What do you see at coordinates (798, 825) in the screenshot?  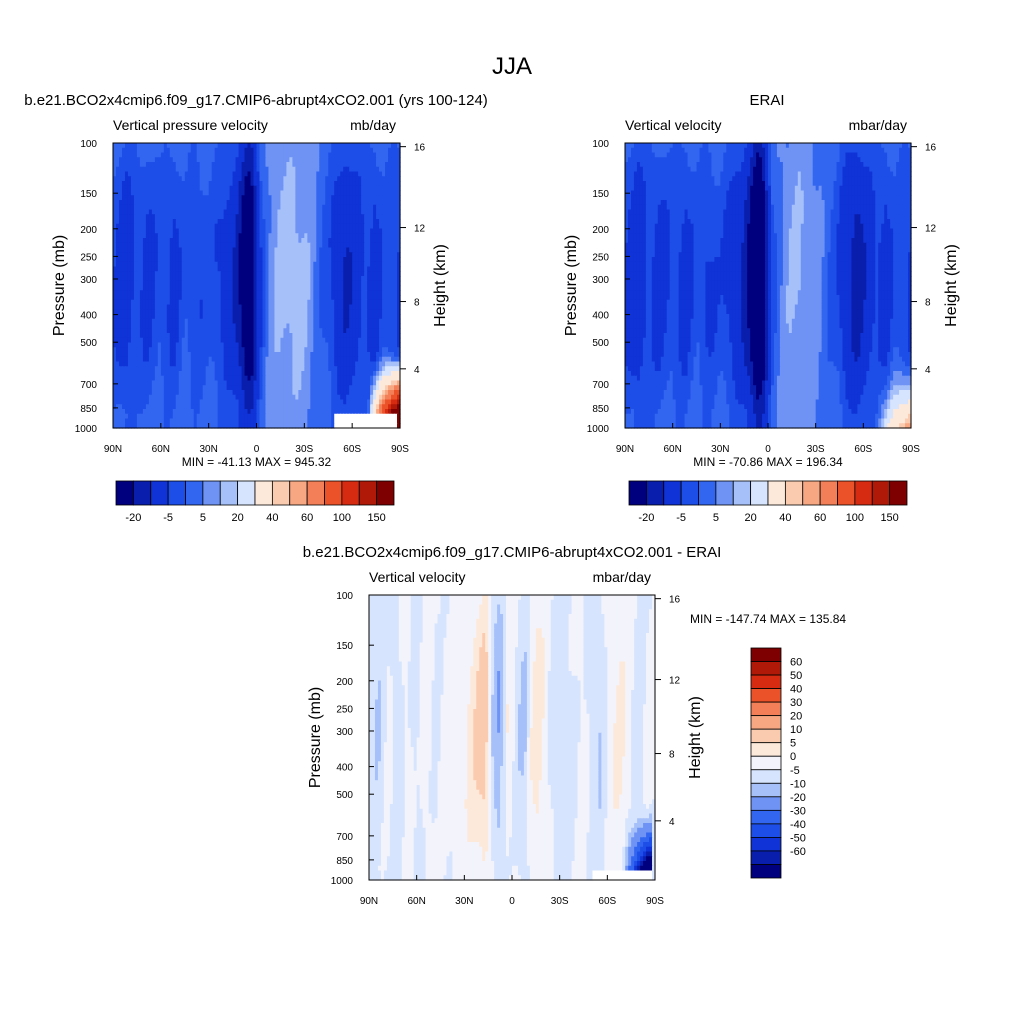 I see `colorbar-label: -40` at bounding box center [798, 825].